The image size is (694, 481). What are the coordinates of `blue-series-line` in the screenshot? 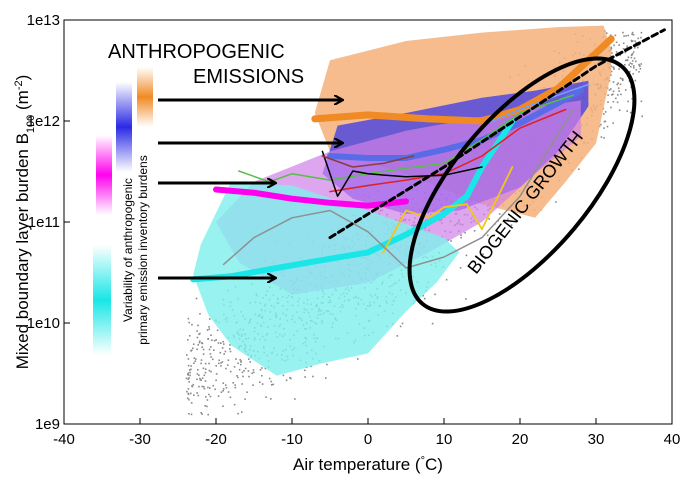 It's located at (455, 124).